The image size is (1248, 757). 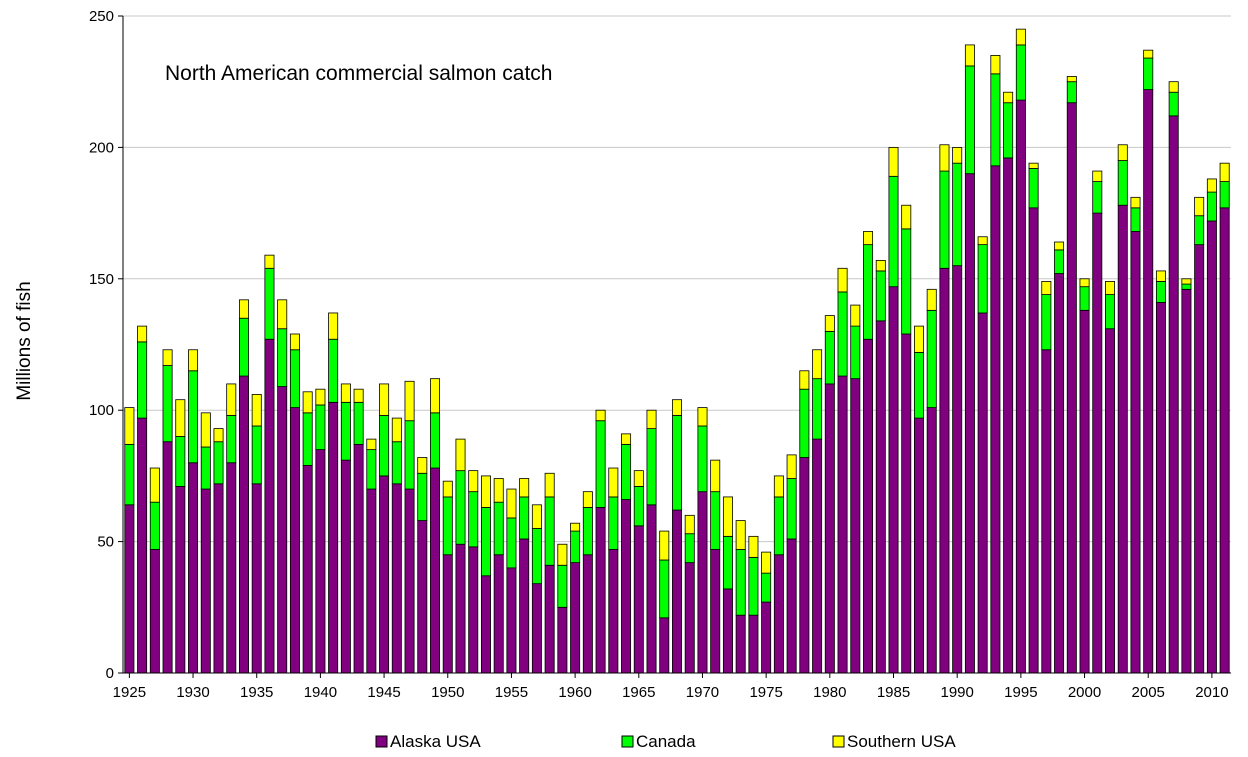 What do you see at coordinates (901, 741) in the screenshot?
I see `legend-label: Southern USA` at bounding box center [901, 741].